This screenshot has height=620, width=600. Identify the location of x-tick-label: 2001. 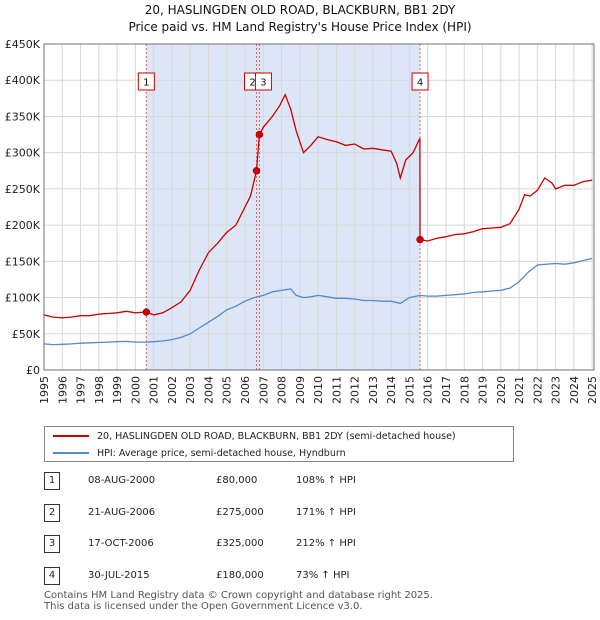
(154, 390).